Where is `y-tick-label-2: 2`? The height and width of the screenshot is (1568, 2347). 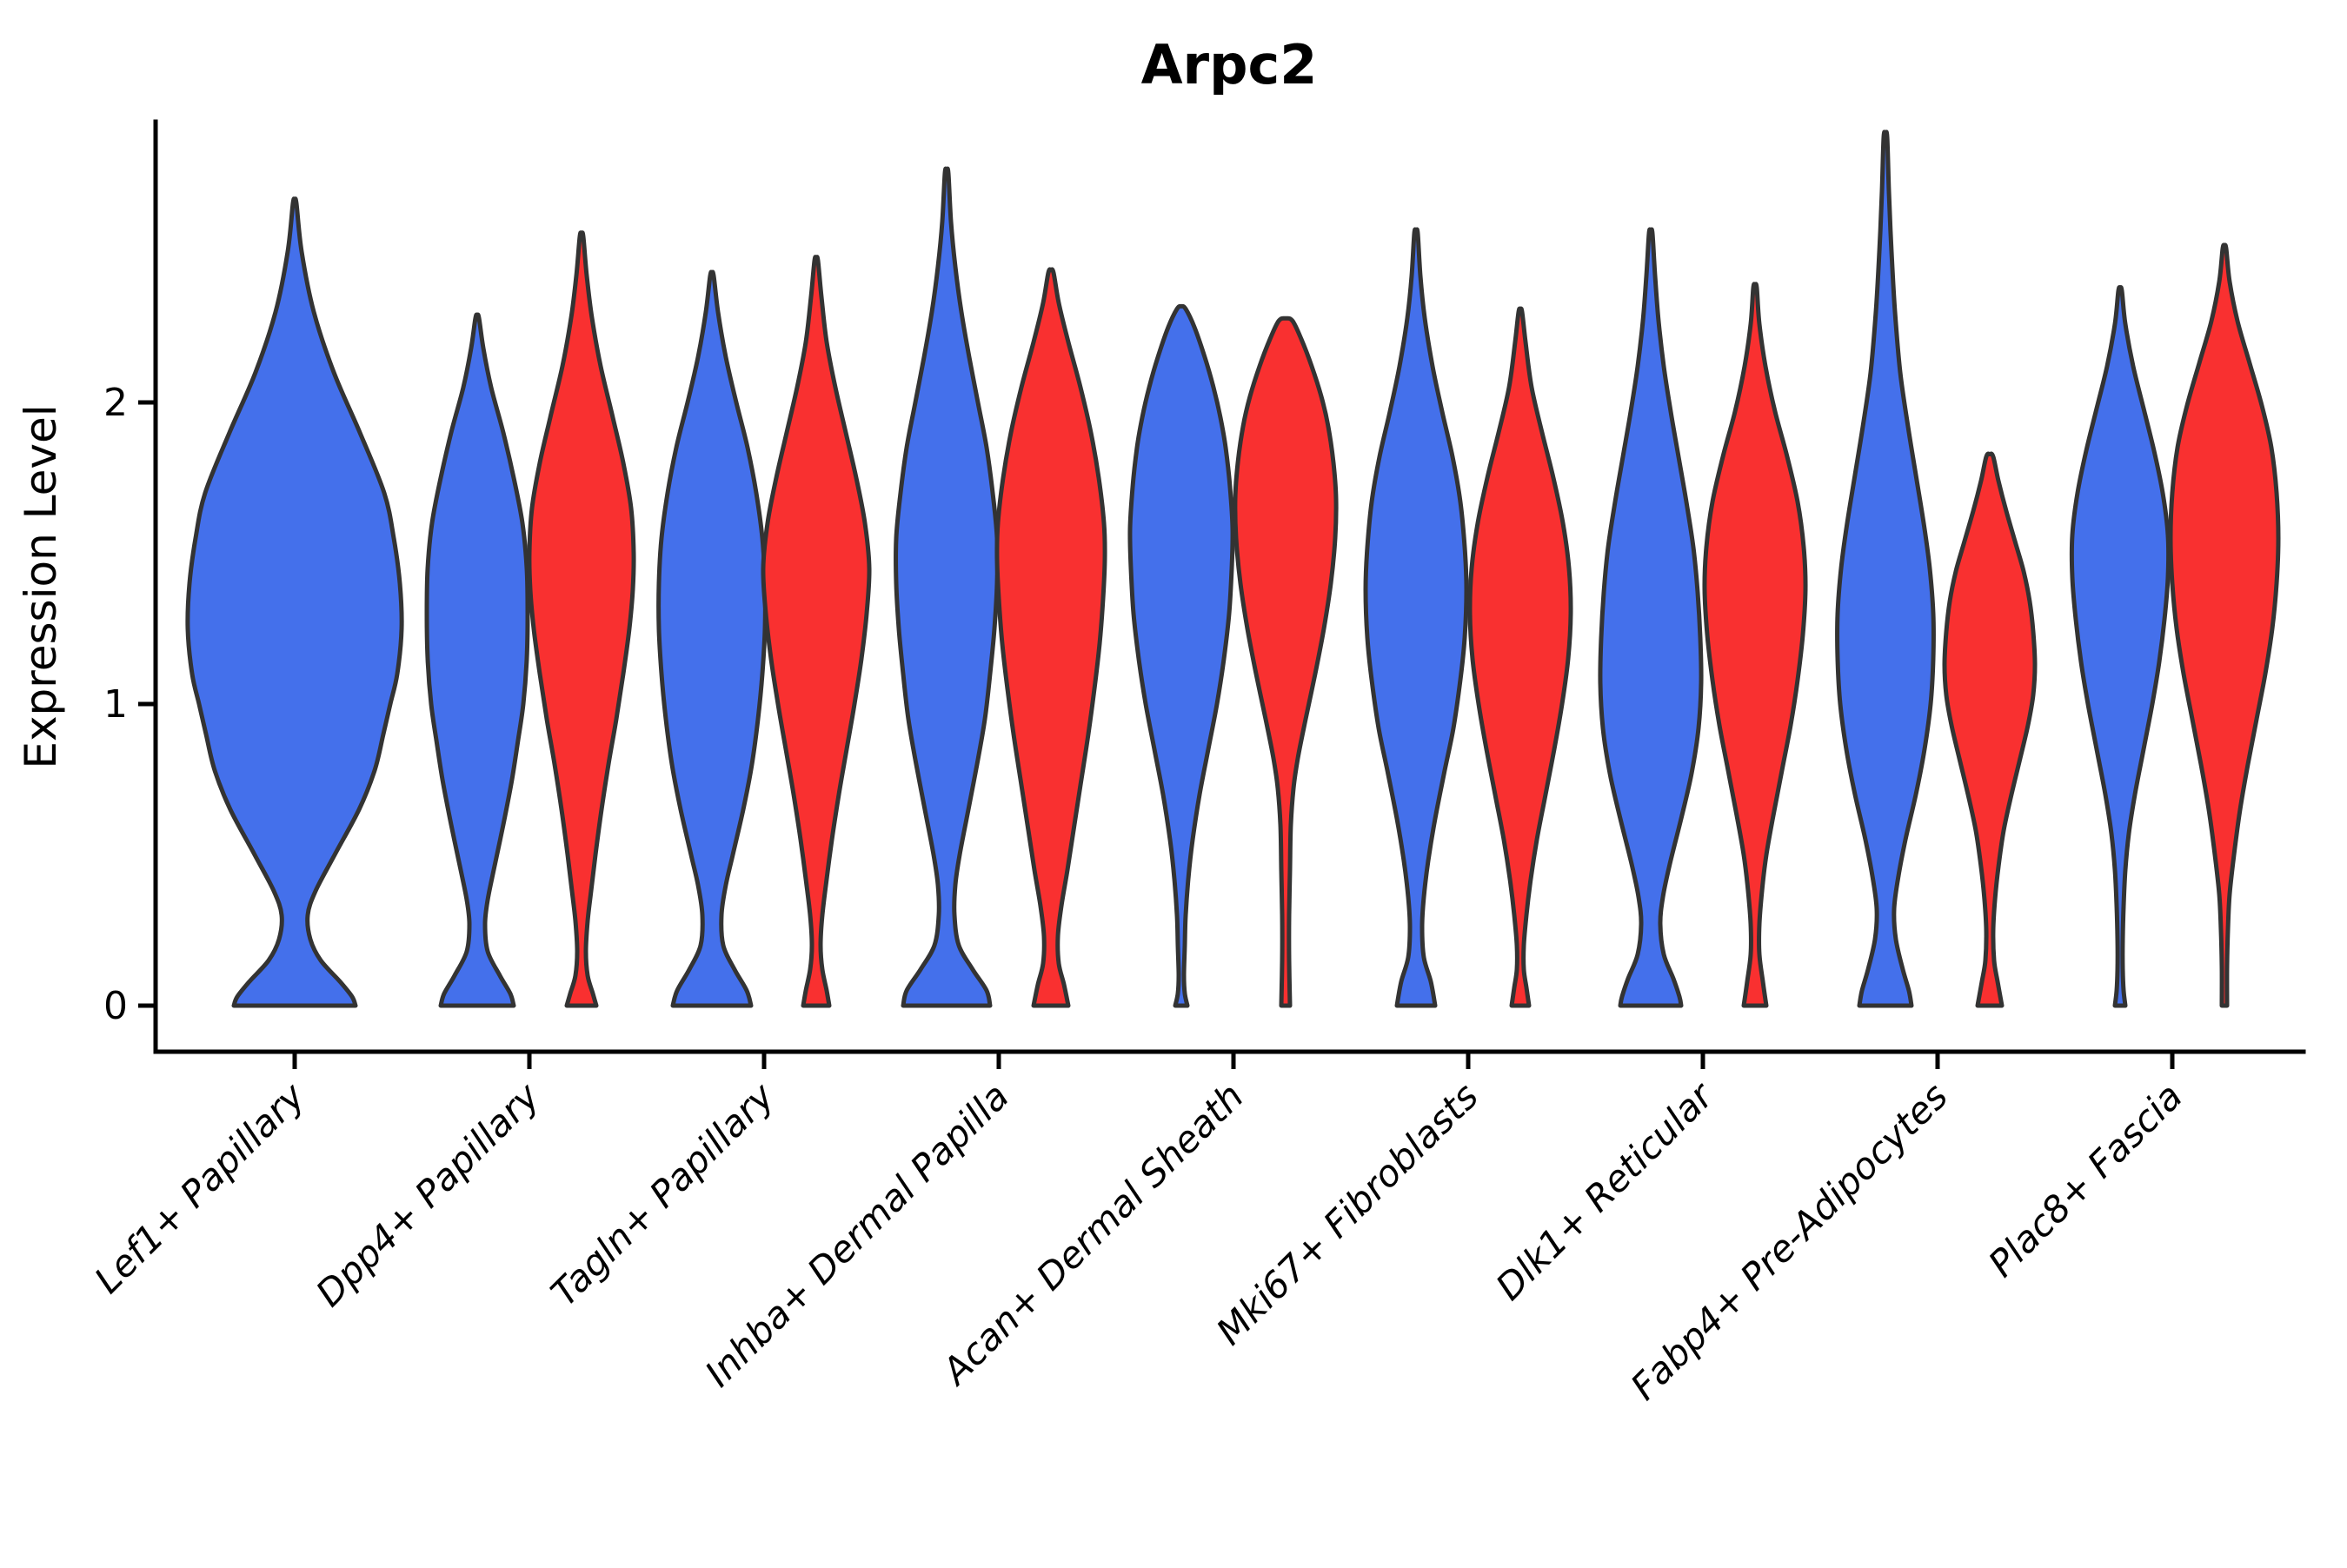 y-tick-label-2: 2 is located at coordinates (115, 403).